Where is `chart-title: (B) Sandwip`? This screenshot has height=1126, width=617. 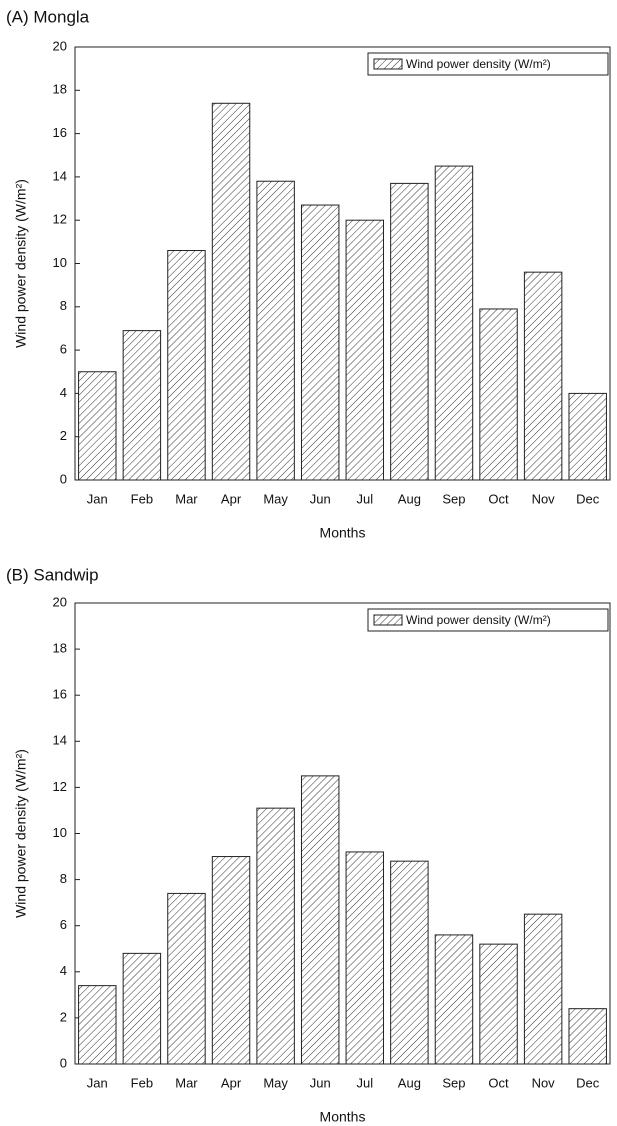 chart-title: (B) Sandwip is located at coordinates (52, 574).